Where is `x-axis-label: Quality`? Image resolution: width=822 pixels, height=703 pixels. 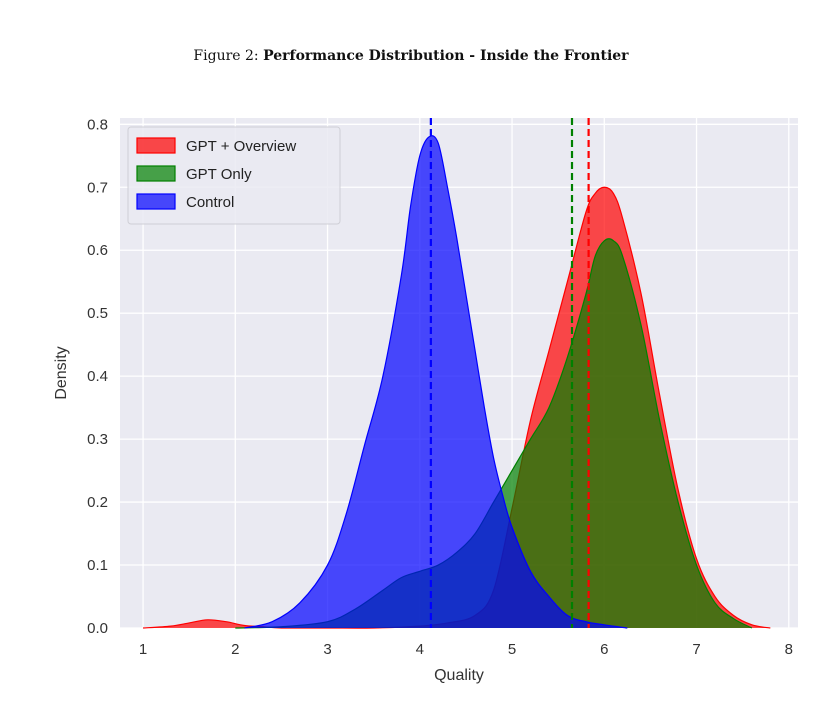
x-axis-label: Quality is located at coordinates (459, 675).